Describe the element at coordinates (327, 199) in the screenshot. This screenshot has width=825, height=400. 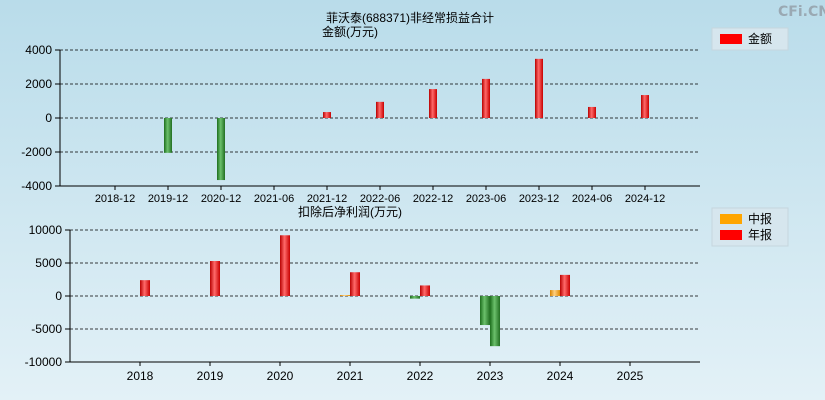
I see `x-tick-label: 2021-12` at that location.